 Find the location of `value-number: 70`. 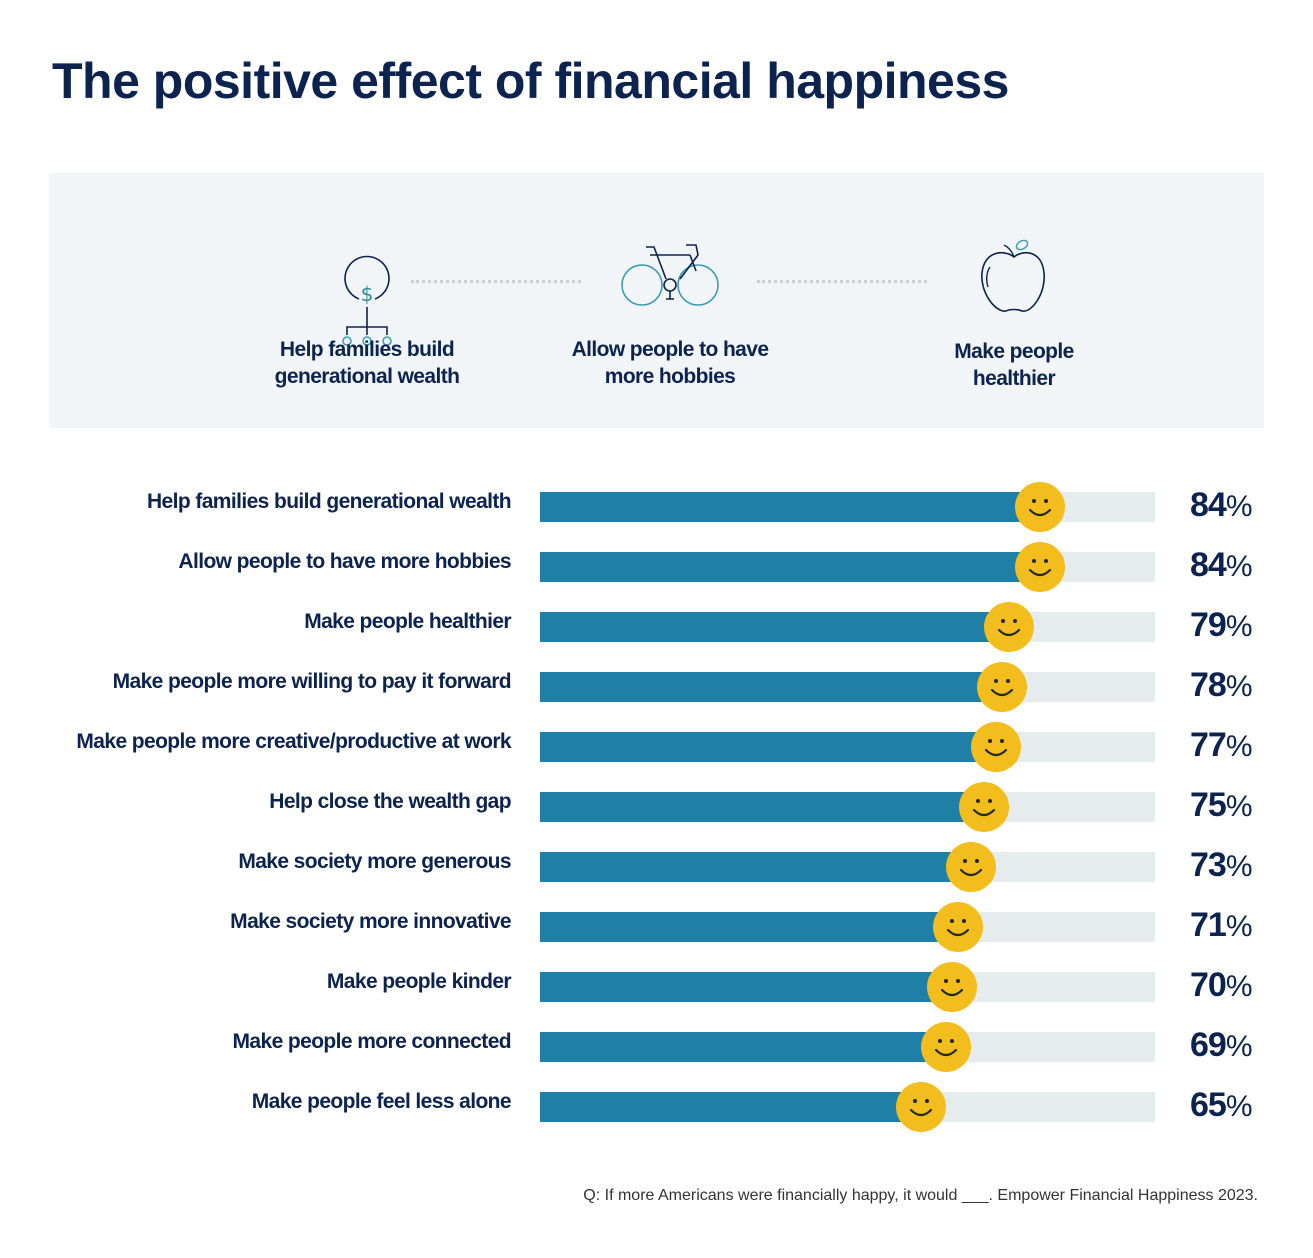

value-number: 70 is located at coordinates (1208, 985).